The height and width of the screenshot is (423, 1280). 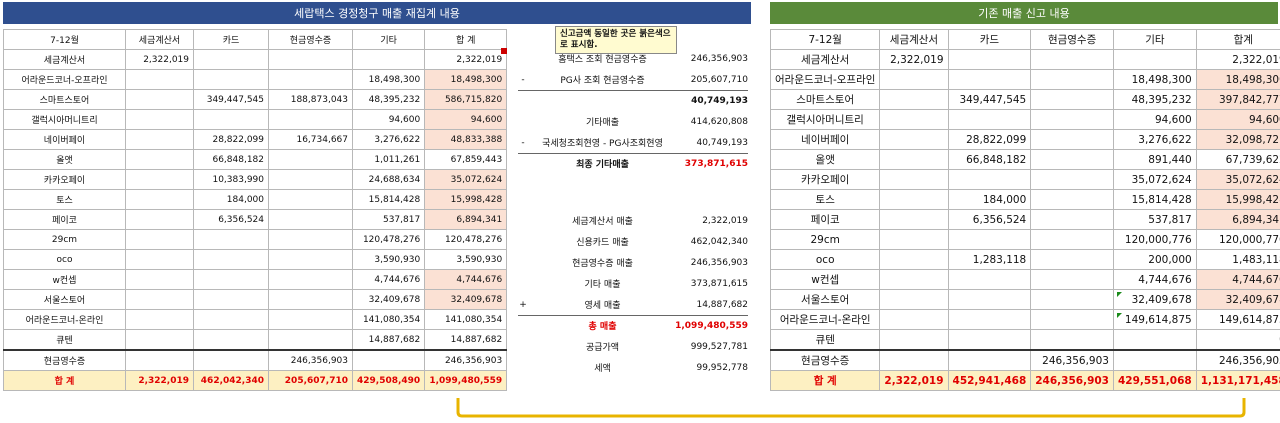 What do you see at coordinates (914, 380) in the screenshot?
I see `total-amount: 2,322,019` at bounding box center [914, 380].